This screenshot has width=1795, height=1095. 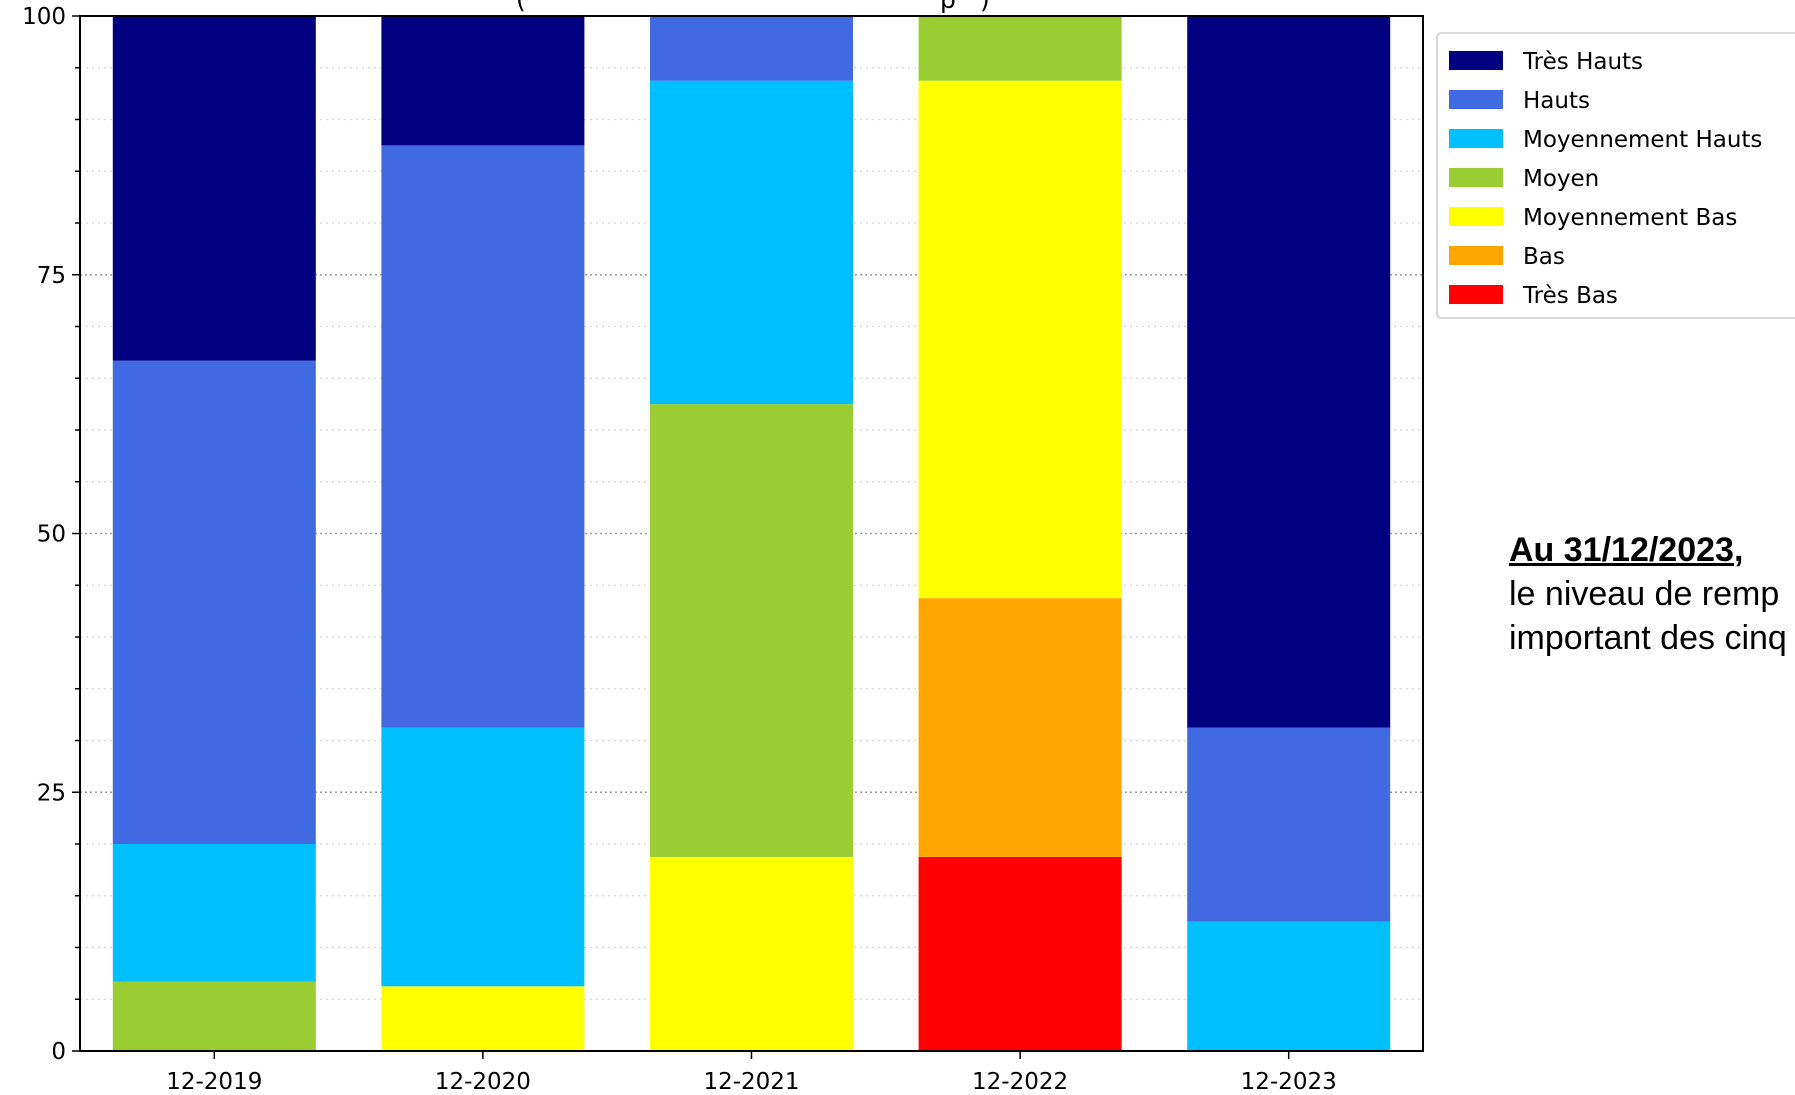 What do you see at coordinates (214, 188) in the screenshot?
I see `bar-12-2019-très-hauts` at bounding box center [214, 188].